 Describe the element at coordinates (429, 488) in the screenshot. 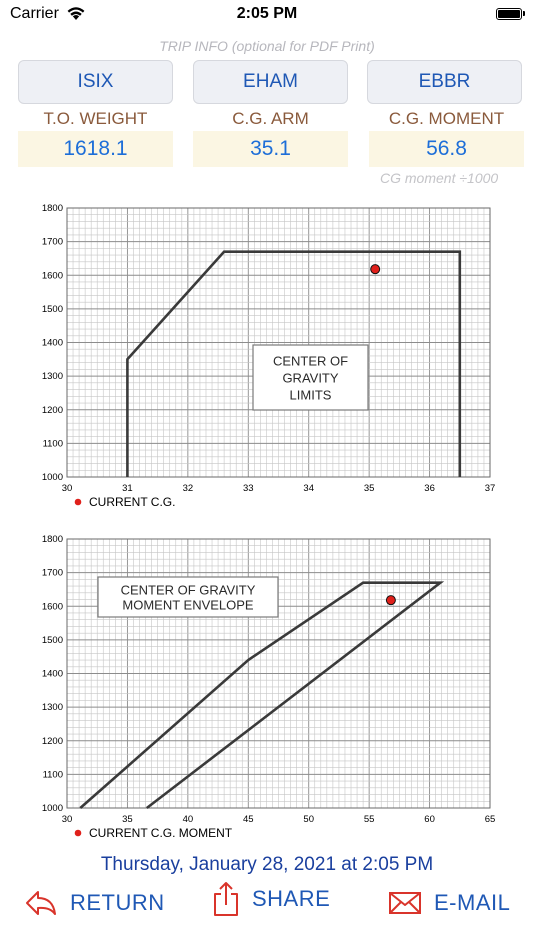

I see `x-tick-label: 36` at that location.